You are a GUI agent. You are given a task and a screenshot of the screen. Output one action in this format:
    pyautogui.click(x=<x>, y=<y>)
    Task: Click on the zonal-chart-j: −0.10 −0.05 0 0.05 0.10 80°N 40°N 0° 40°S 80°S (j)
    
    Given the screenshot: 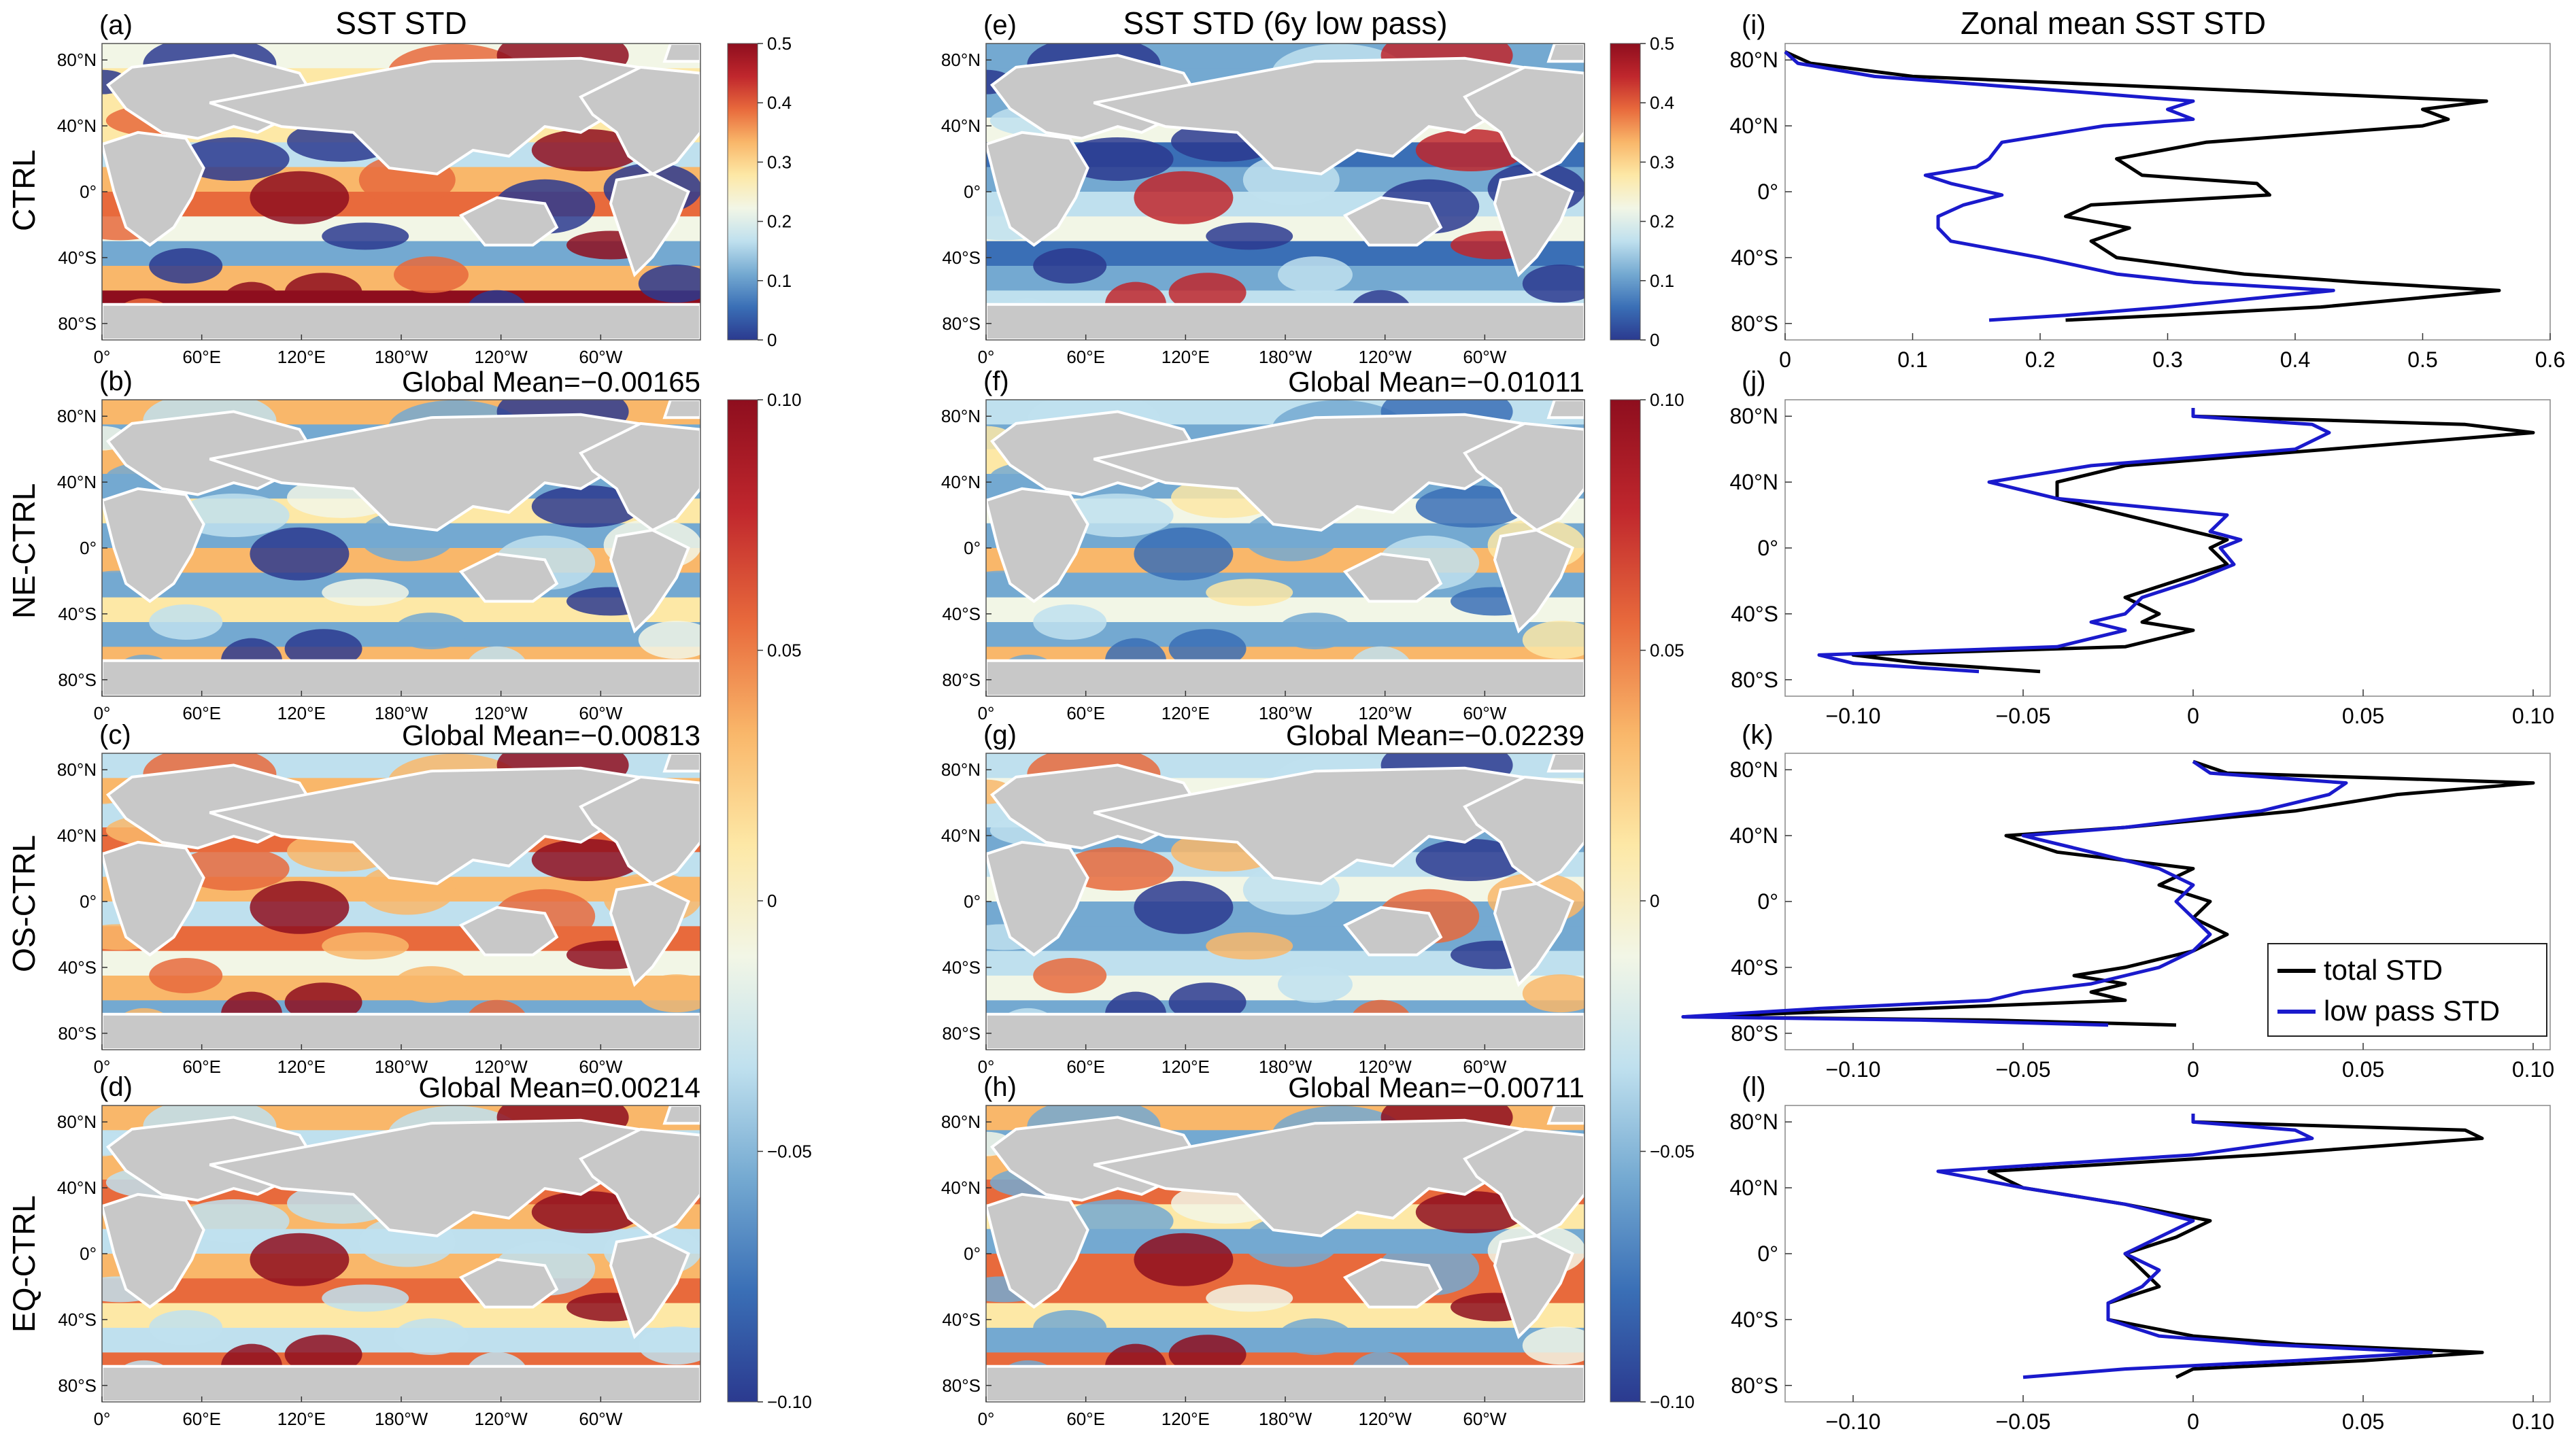 What is the action you would take?
    pyautogui.click(x=2142, y=547)
    